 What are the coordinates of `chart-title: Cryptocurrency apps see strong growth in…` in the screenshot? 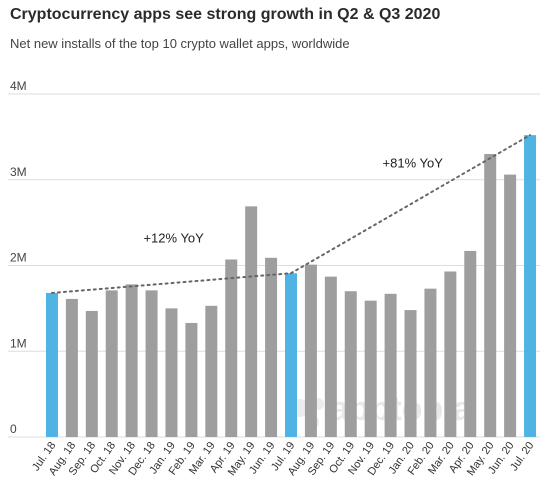 It's located at (225, 14).